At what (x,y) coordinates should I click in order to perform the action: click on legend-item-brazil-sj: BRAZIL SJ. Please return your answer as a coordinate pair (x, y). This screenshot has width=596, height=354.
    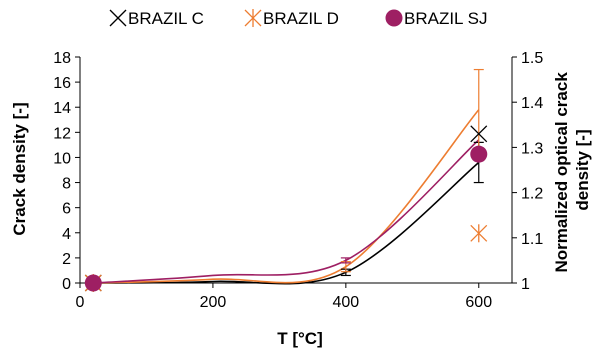
    Looking at the image, I should click on (436, 18).